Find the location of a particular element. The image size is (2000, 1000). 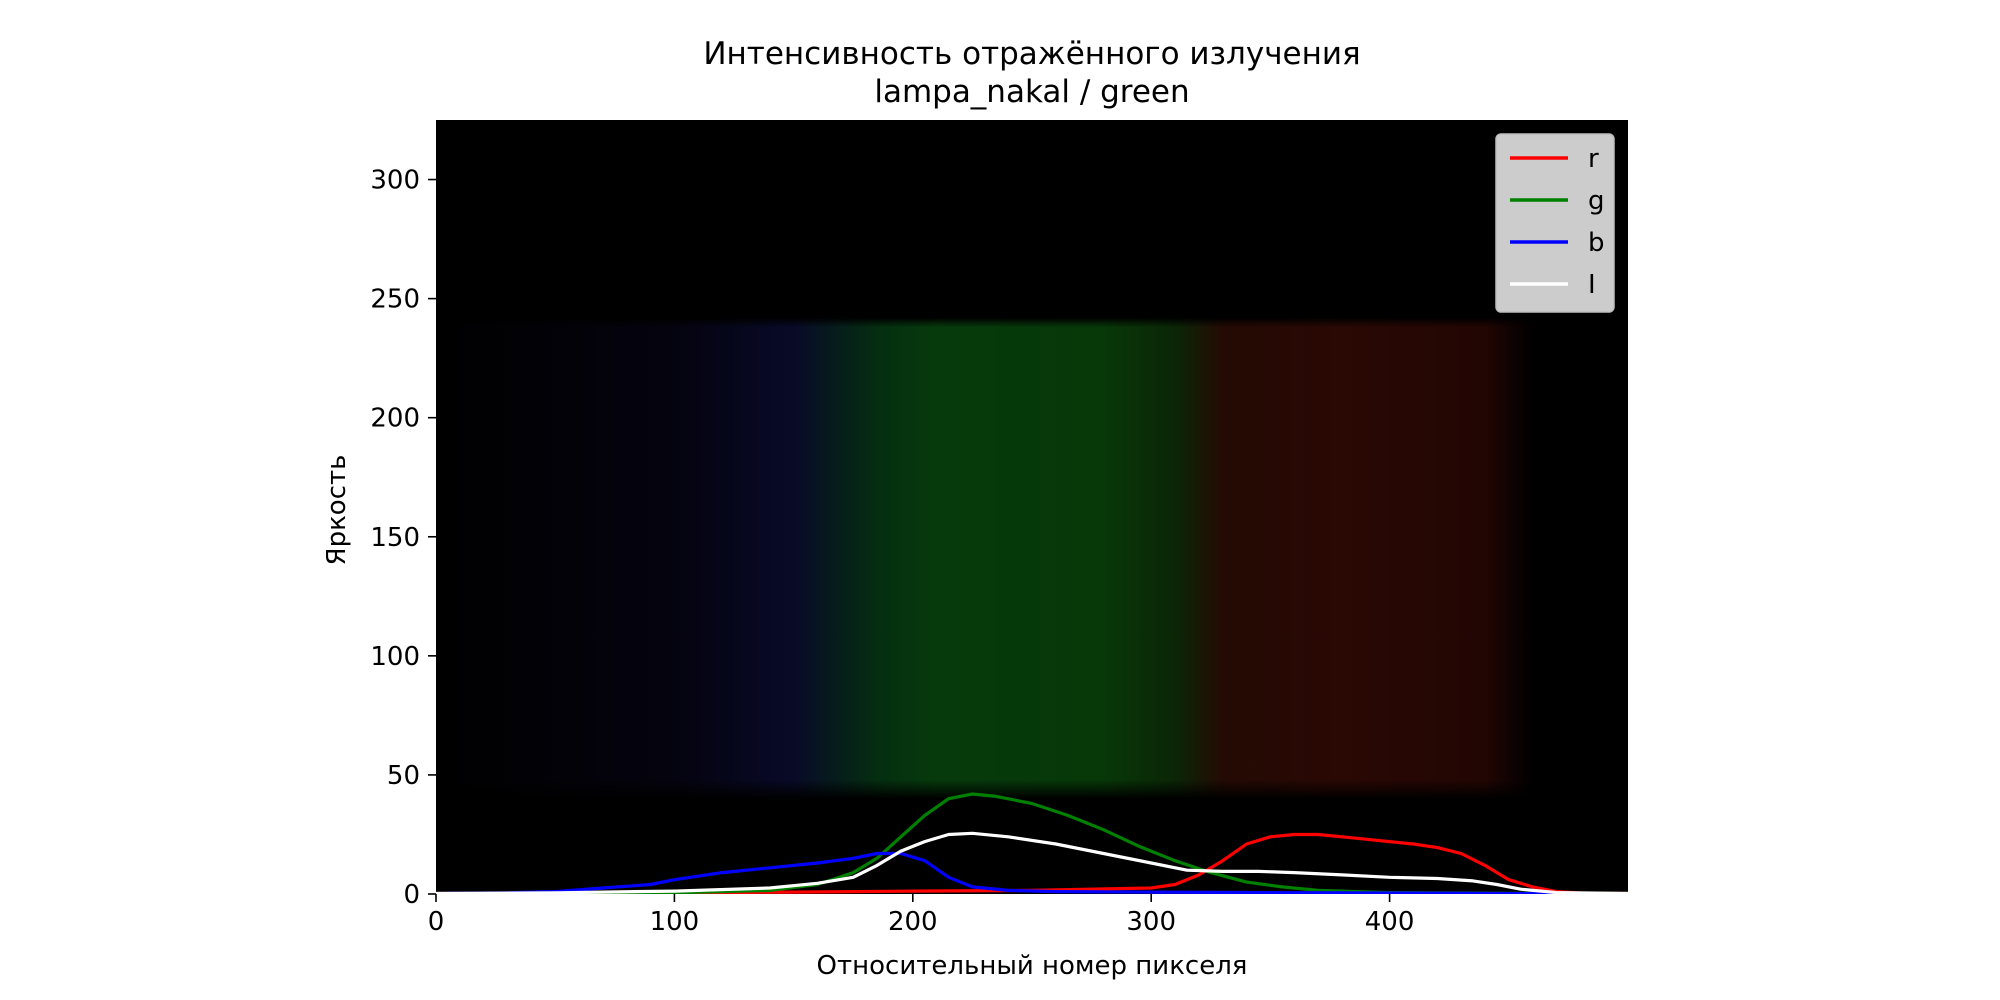

x-tick-label: 100 is located at coordinates (675, 922).